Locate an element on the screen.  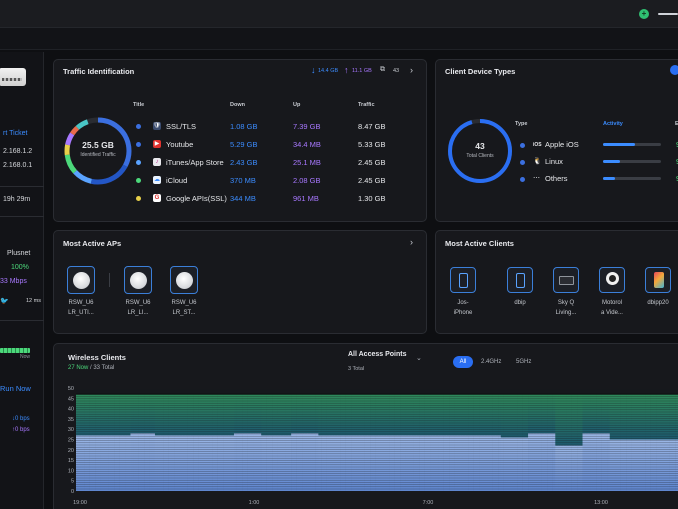
run-speedtest-button: Run Now is located at coordinates (15, 388).